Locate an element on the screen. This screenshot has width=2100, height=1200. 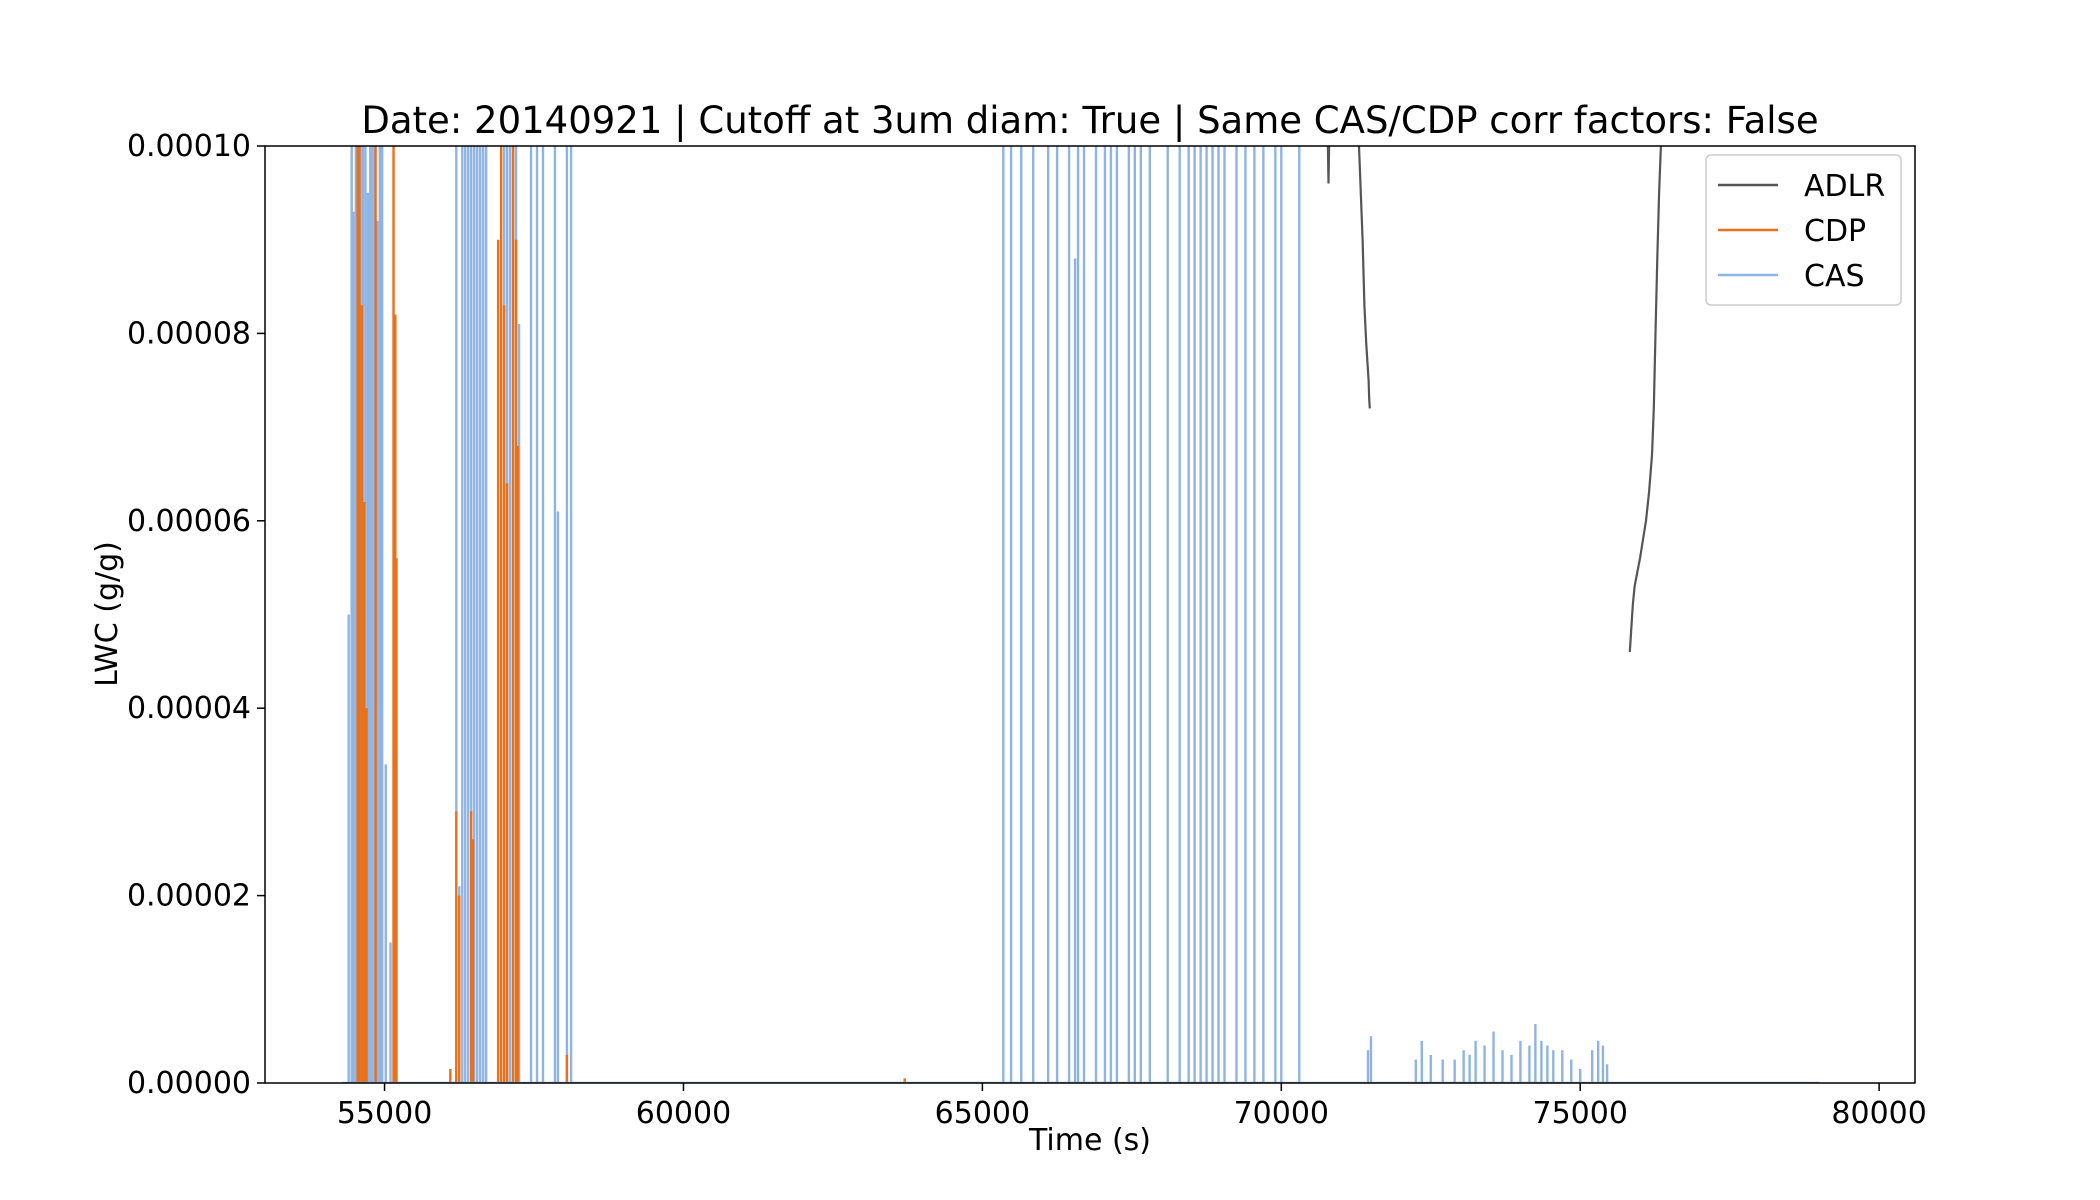
legend-item-cdp: CDP is located at coordinates (1792, 231).